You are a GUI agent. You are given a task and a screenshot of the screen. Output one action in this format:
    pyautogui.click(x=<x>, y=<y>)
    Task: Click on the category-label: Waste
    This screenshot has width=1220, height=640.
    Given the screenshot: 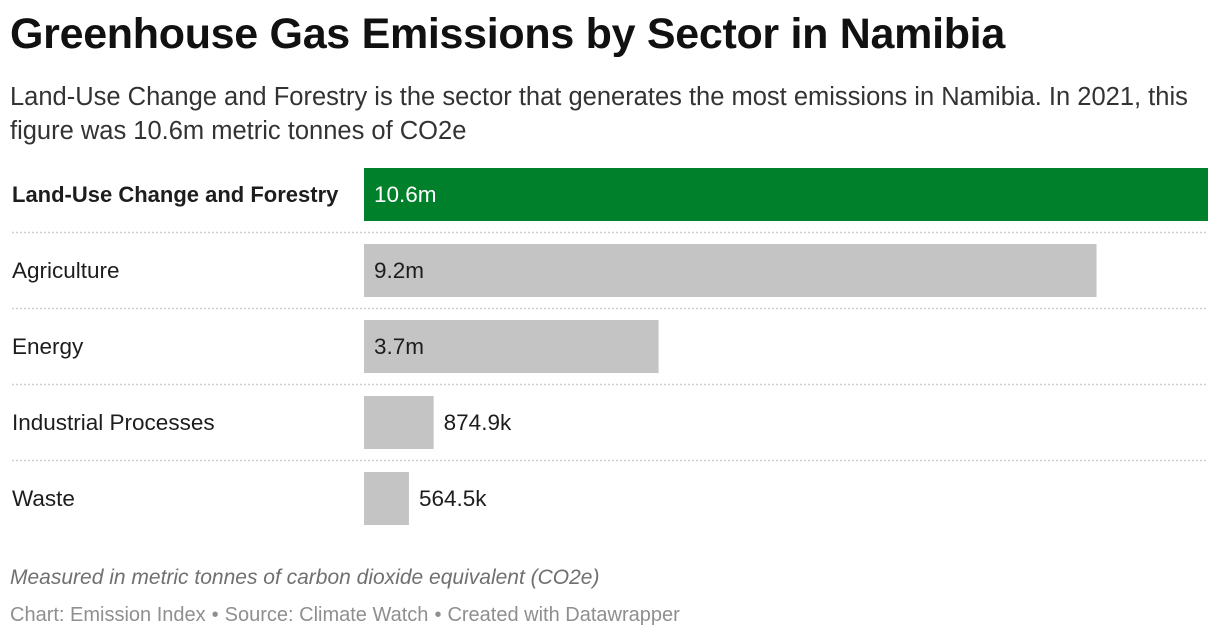 What is the action you would take?
    pyautogui.click(x=43, y=498)
    